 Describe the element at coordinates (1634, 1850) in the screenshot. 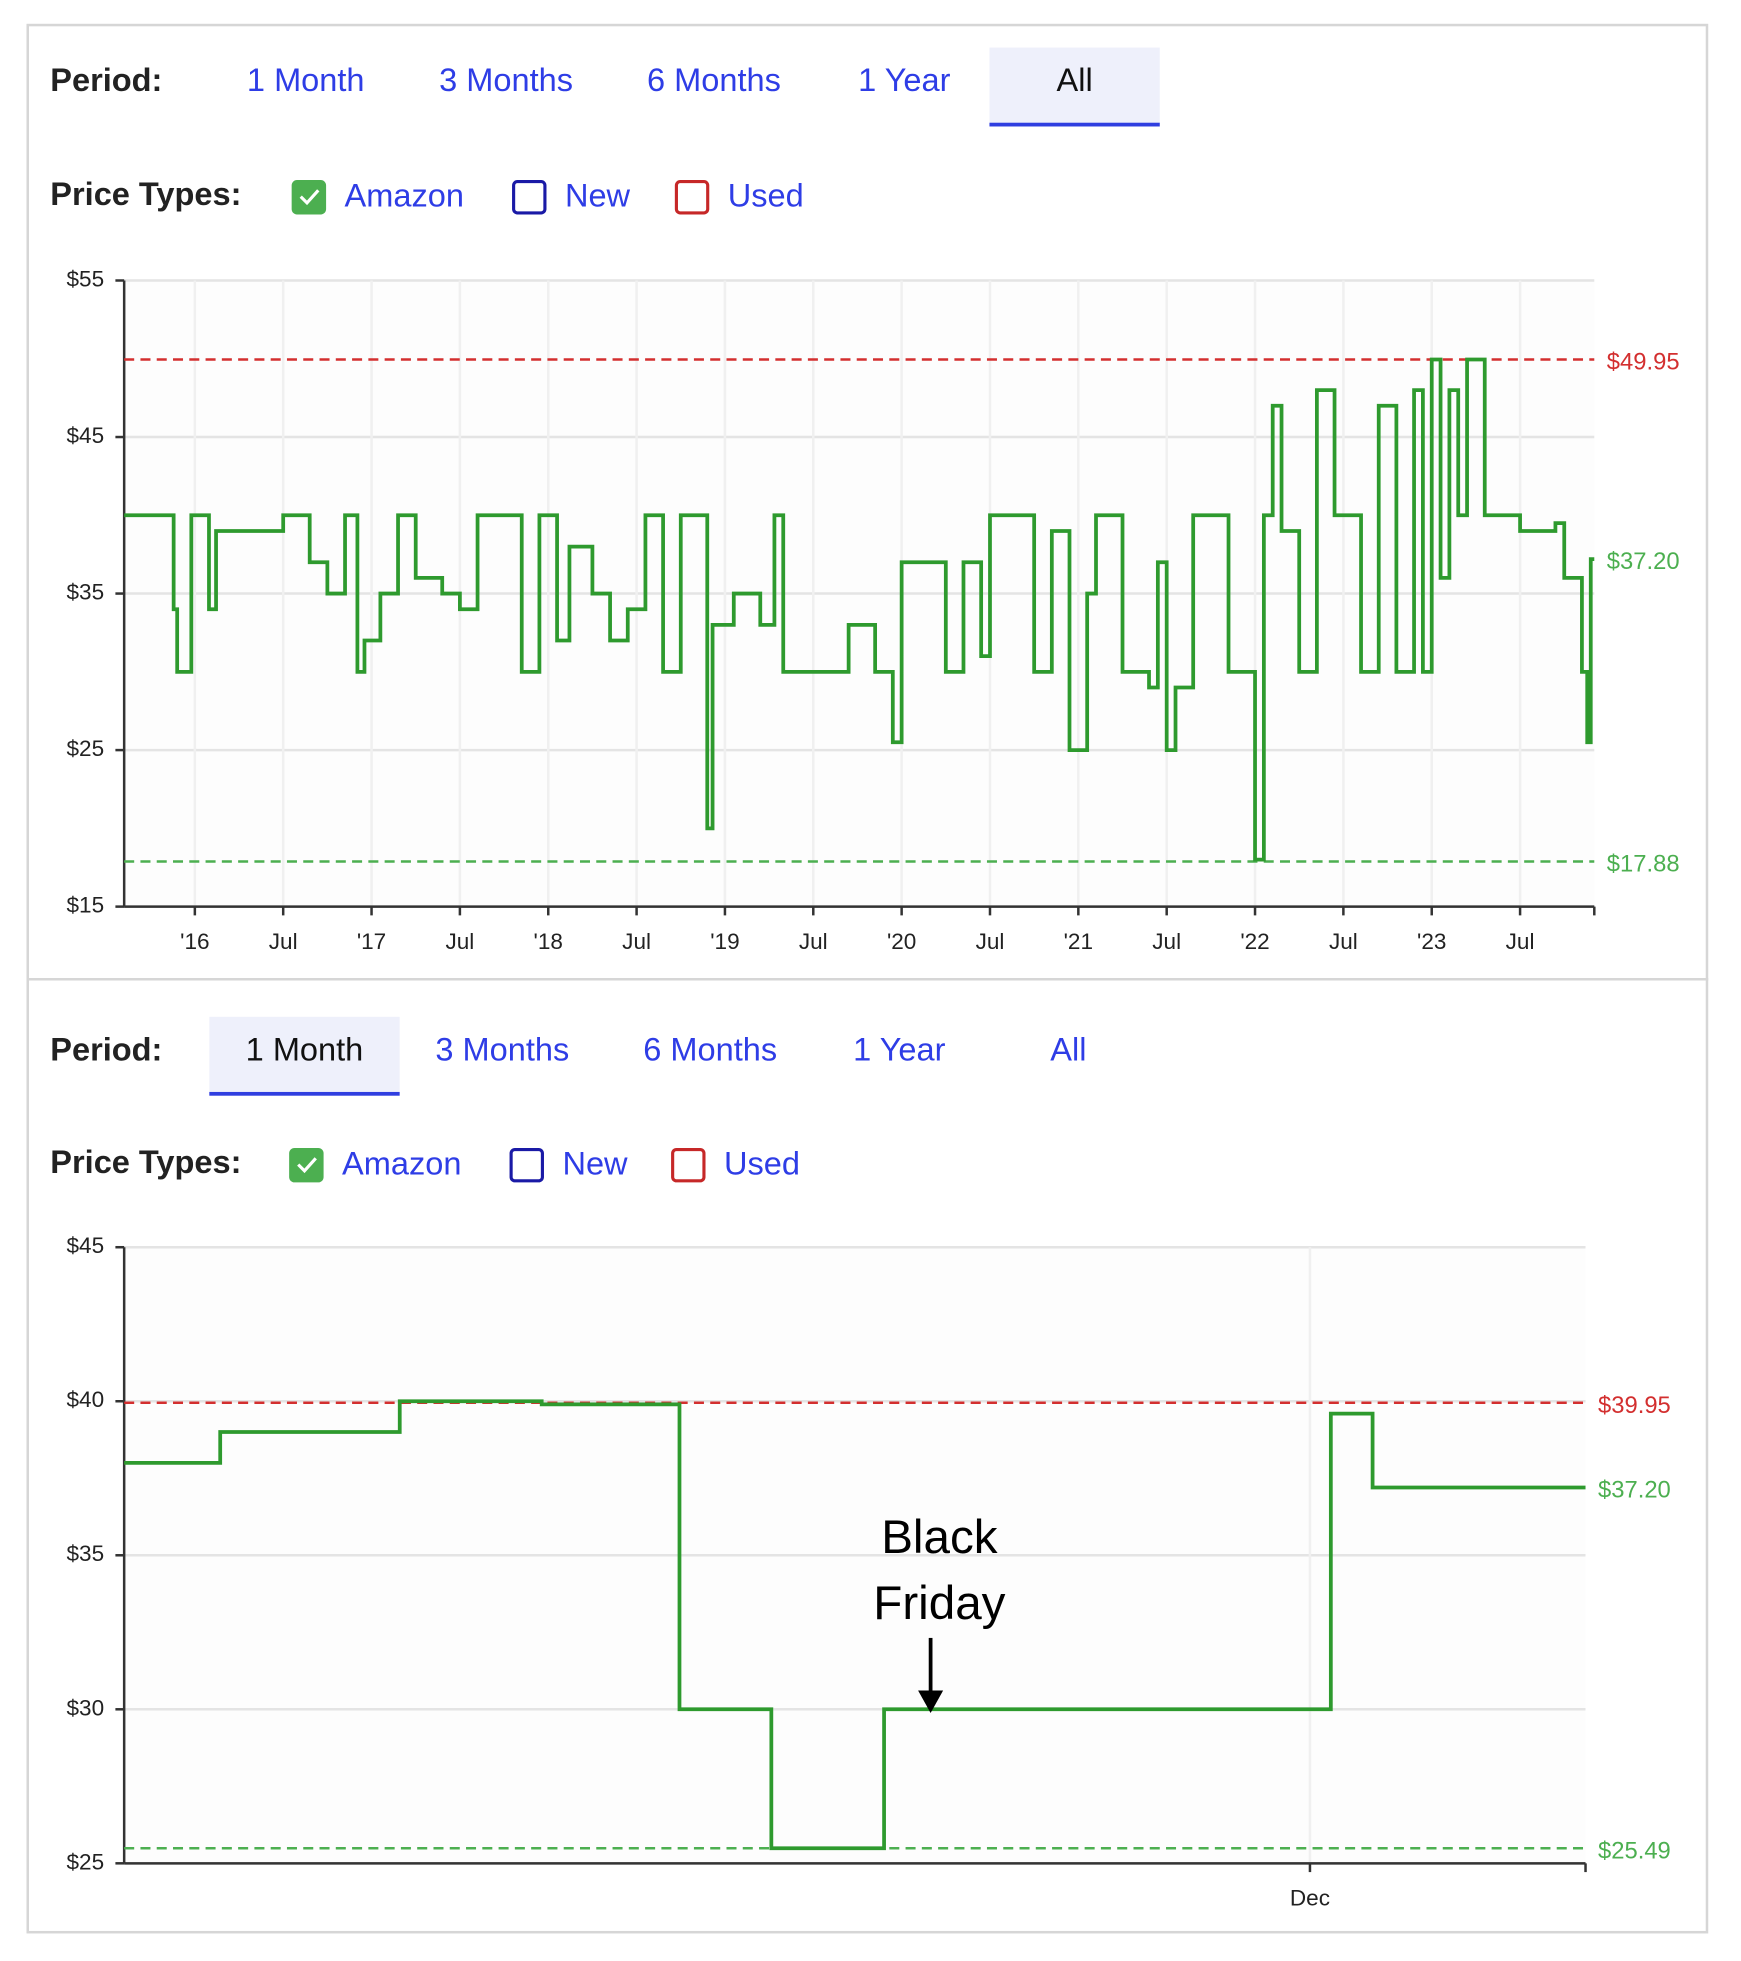

I see `reference-label: $25.49` at that location.